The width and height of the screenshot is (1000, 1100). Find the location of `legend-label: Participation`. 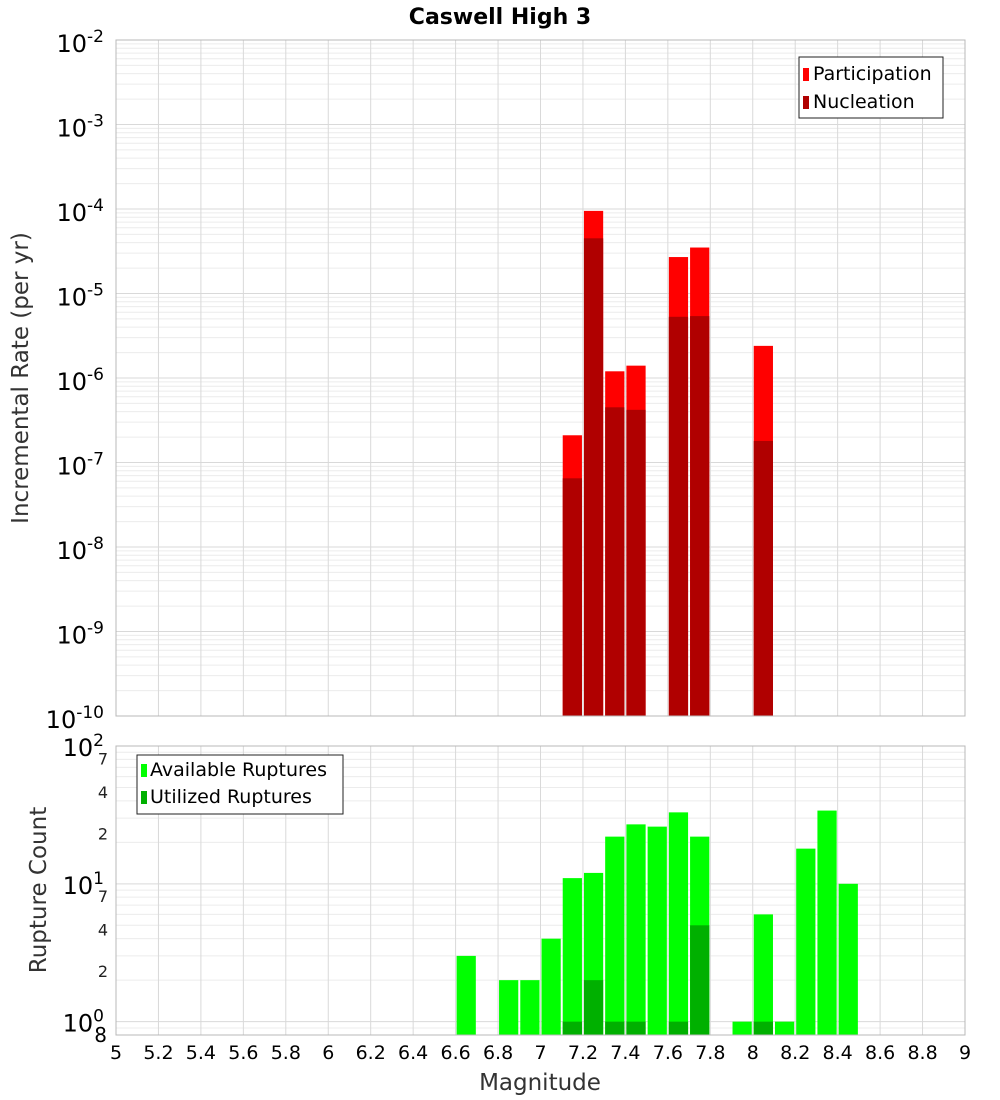

legend-label: Participation is located at coordinates (872, 74).